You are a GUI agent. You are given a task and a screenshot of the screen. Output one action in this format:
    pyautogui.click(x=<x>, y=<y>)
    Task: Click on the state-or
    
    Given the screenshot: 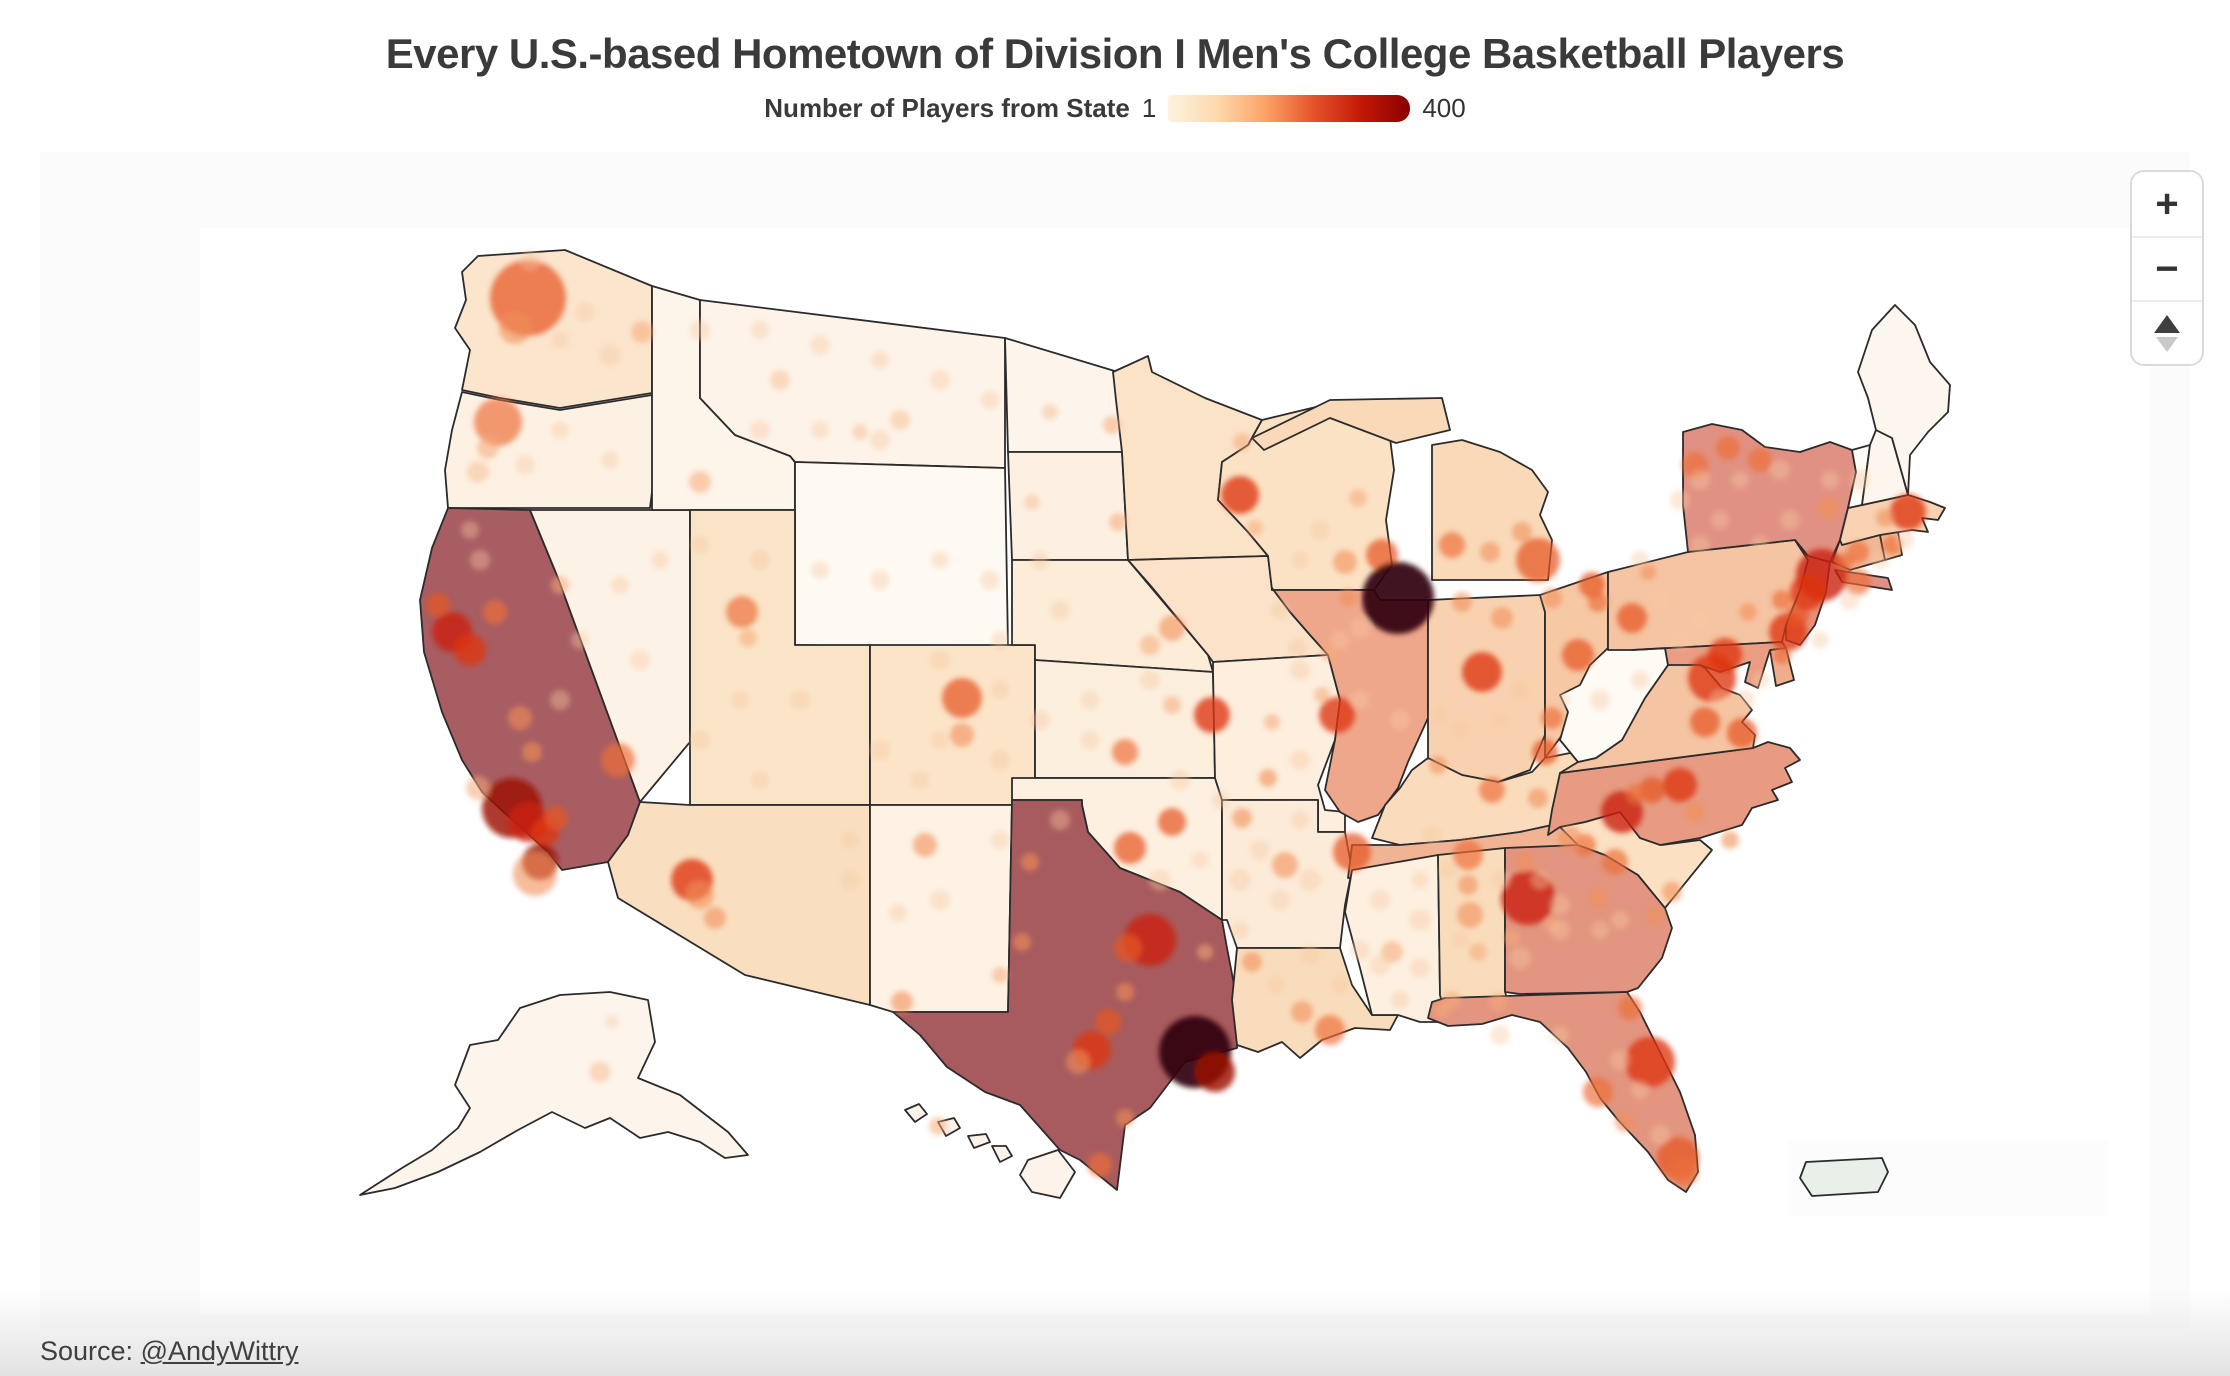 What is the action you would take?
    pyautogui.click(x=550, y=450)
    